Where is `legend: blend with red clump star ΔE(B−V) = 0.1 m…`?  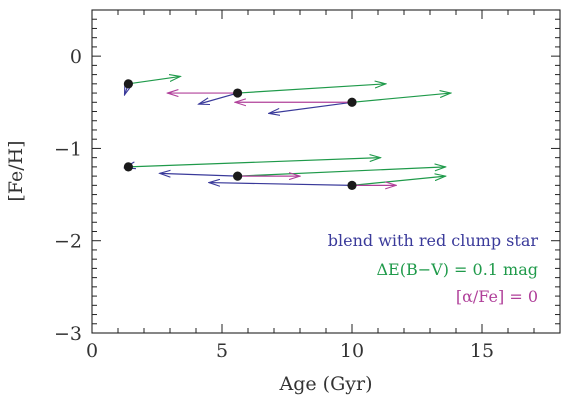 legend: blend with red clump star ΔE(B−V) = 0.1 m… is located at coordinates (433, 268).